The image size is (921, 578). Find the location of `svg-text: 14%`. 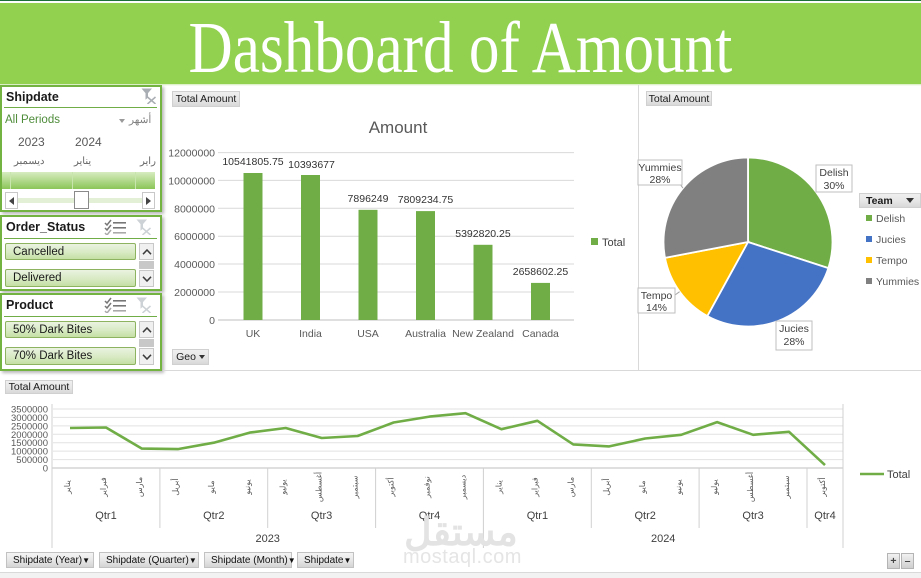

svg-text: 14% is located at coordinates (656, 308).